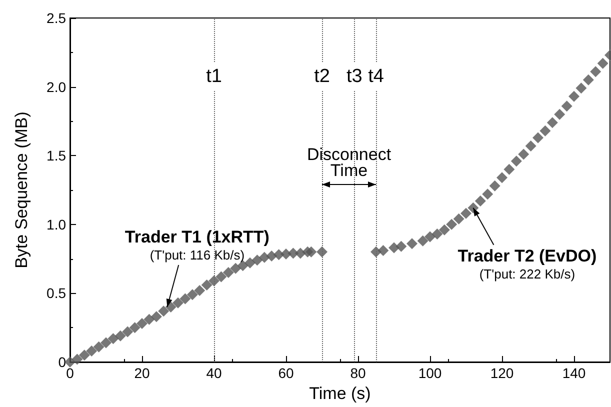  I want to click on annotation: Disconnect Time, so click(349, 162).